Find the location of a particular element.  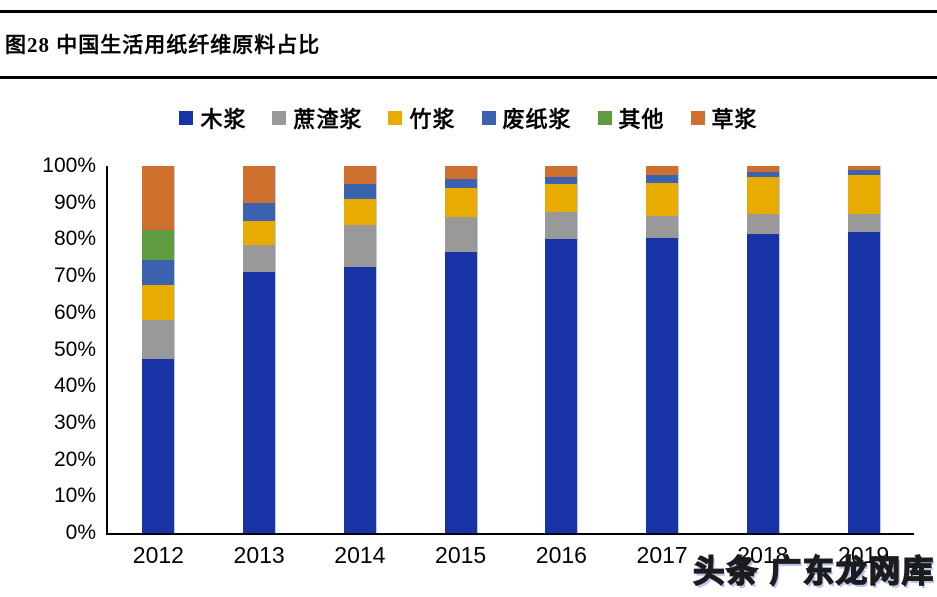

legend-item-5: 其他 is located at coordinates (631, 118).